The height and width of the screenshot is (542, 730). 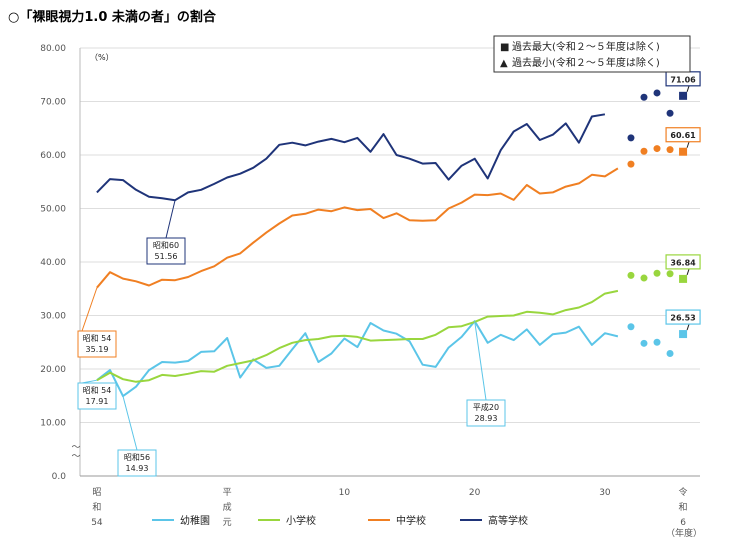 What do you see at coordinates (53, 103) in the screenshot?
I see `y-tick-label: 70.00` at bounding box center [53, 103].